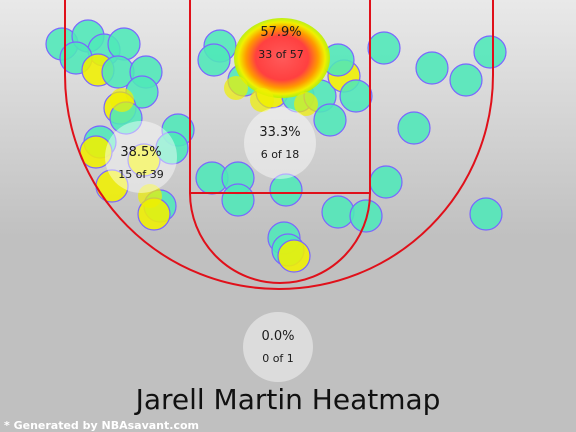 This screenshot has height=432, width=576. What do you see at coordinates (281, 54) in the screenshot?
I see `zone-restricted-count: 33 of 57` at bounding box center [281, 54].